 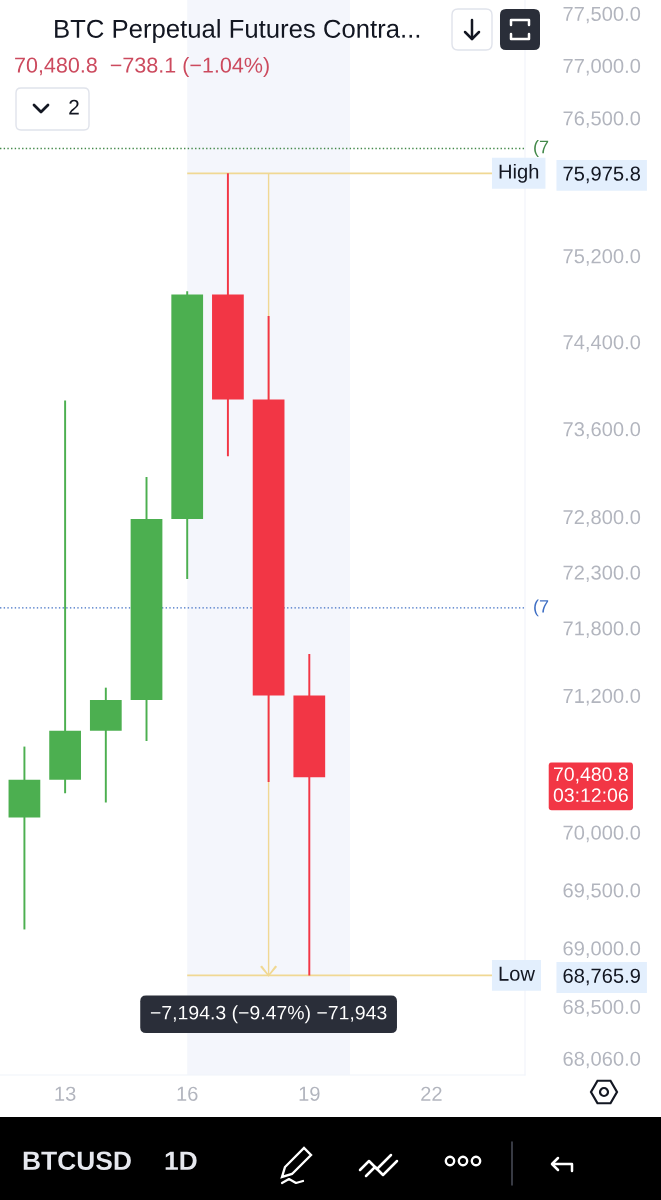 What do you see at coordinates (602, 15) in the screenshot?
I see `y-tick-label: 77,500.0` at bounding box center [602, 15].